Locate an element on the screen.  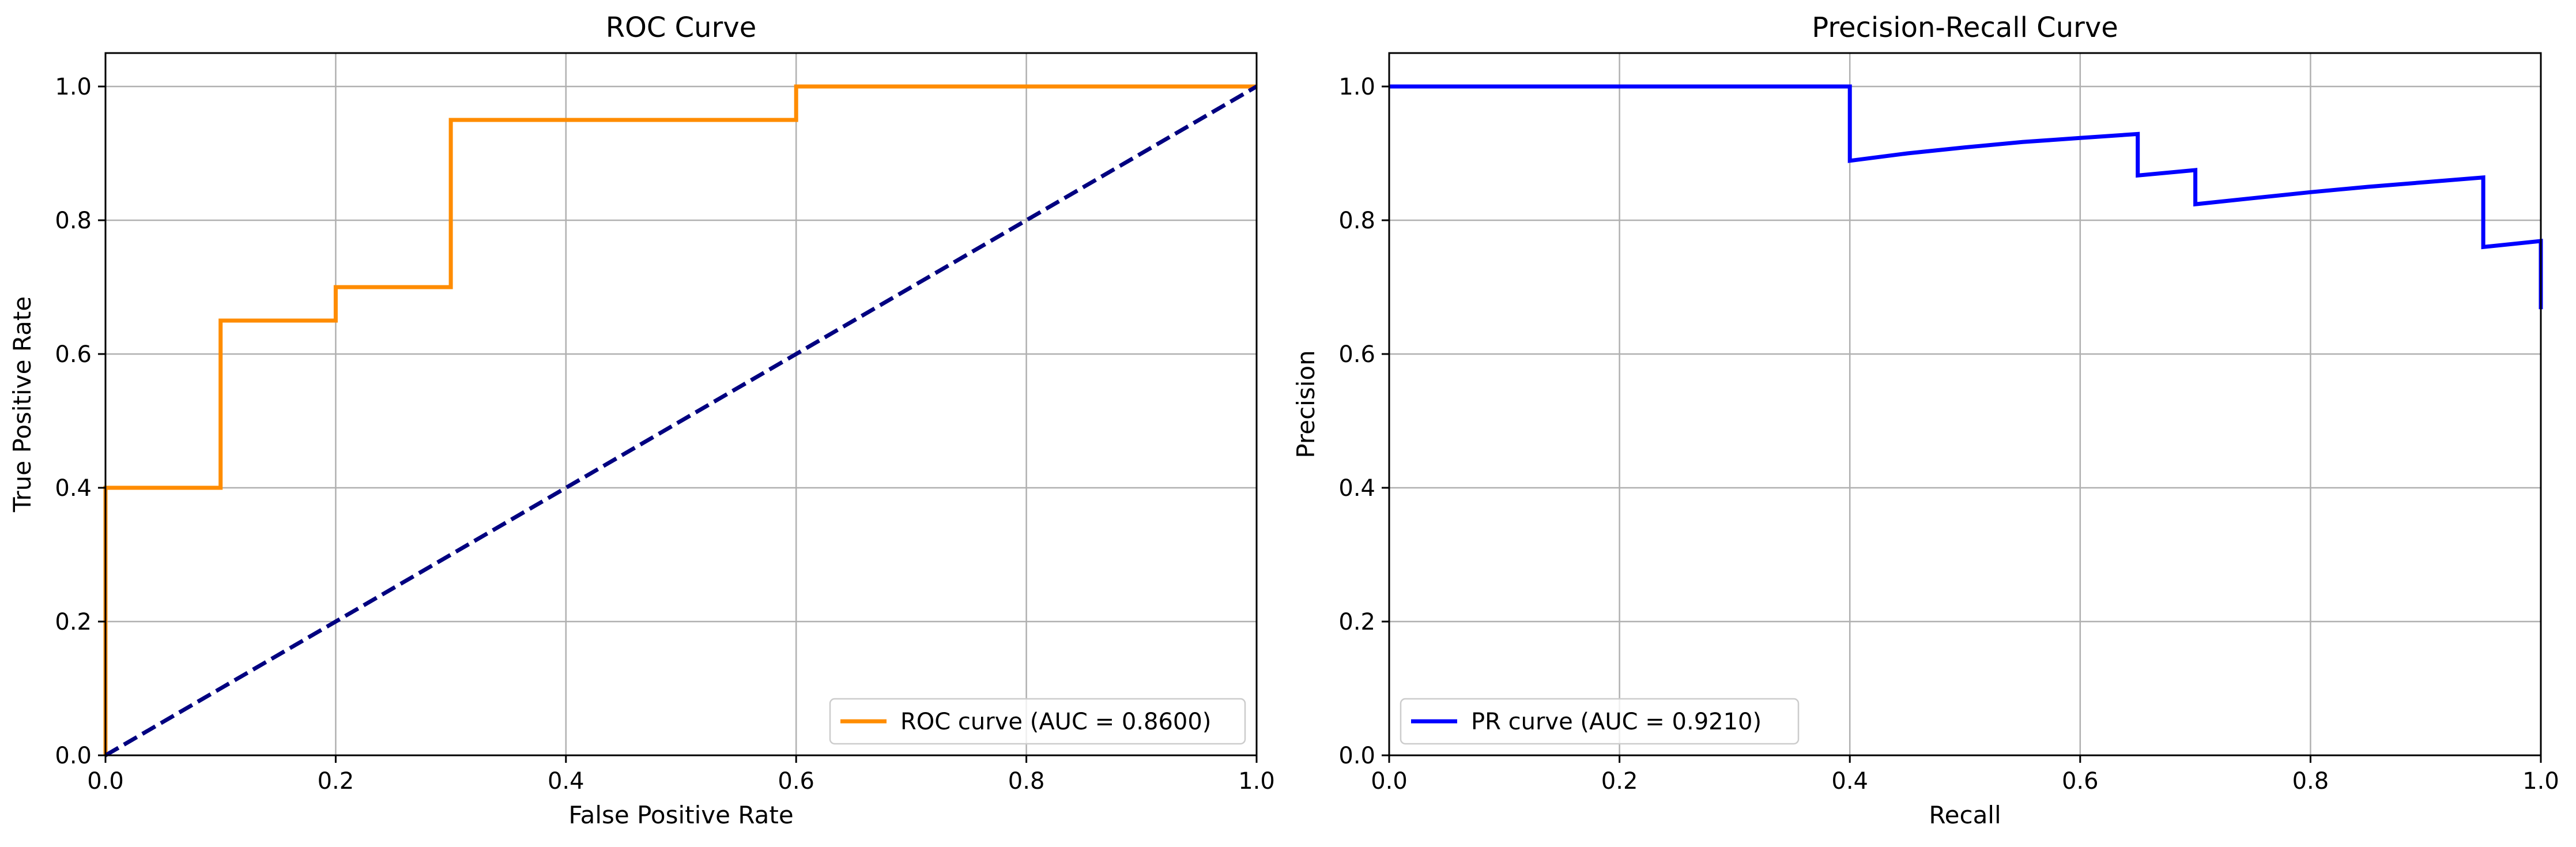
pr-legend-box is located at coordinates (1600, 721).